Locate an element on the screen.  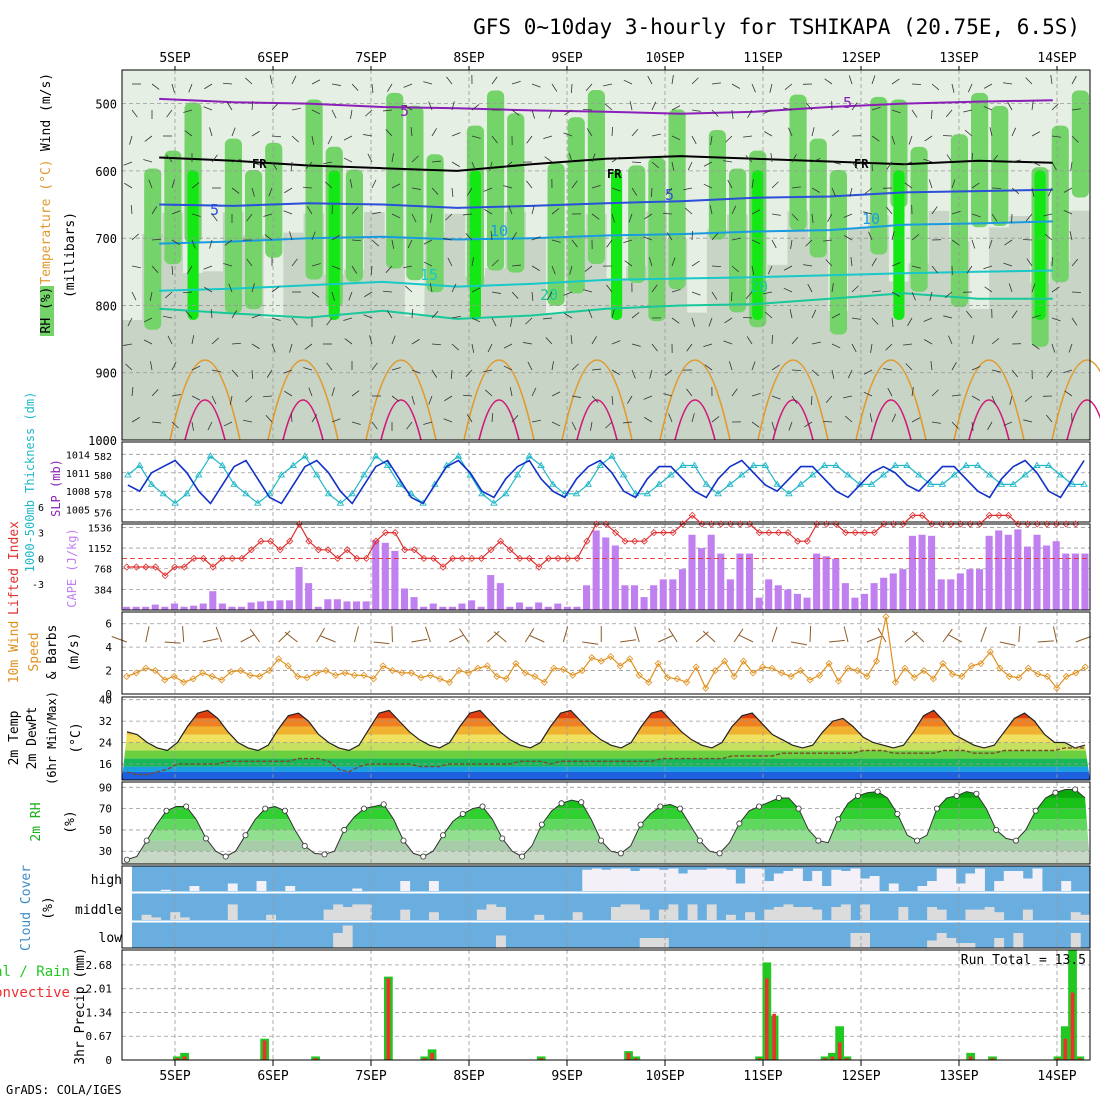
ylabel-cloud: Cloud Cover is located at coordinates (26, 908).